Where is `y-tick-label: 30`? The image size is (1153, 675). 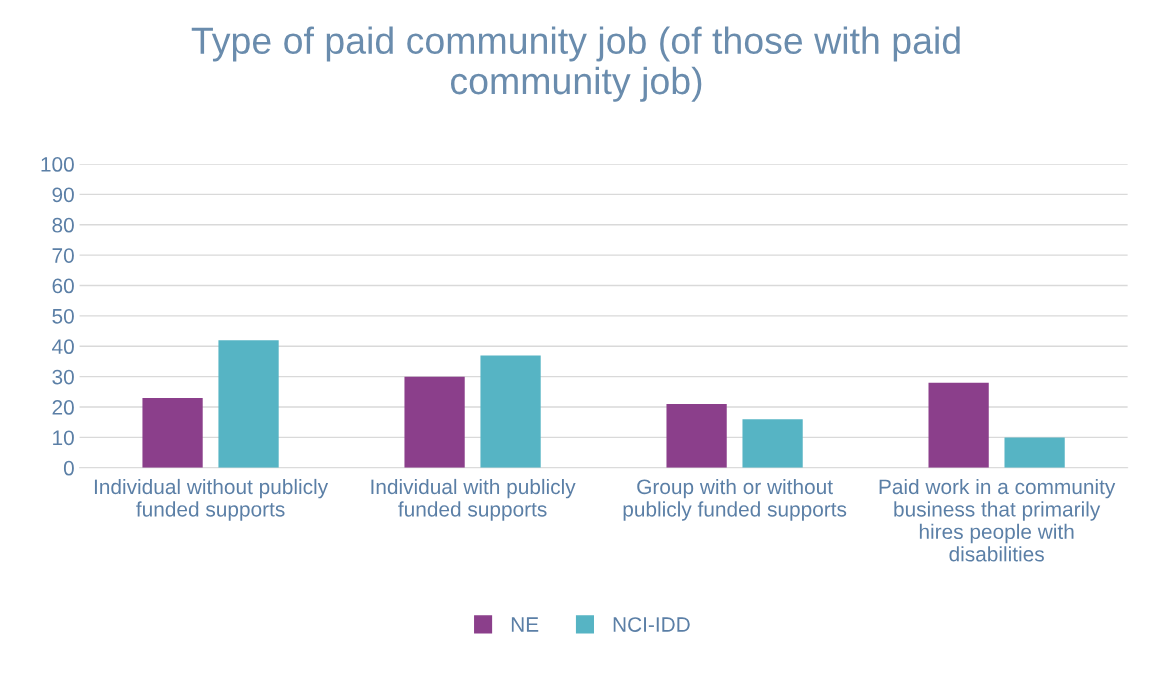 y-tick-label: 30 is located at coordinates (63, 377).